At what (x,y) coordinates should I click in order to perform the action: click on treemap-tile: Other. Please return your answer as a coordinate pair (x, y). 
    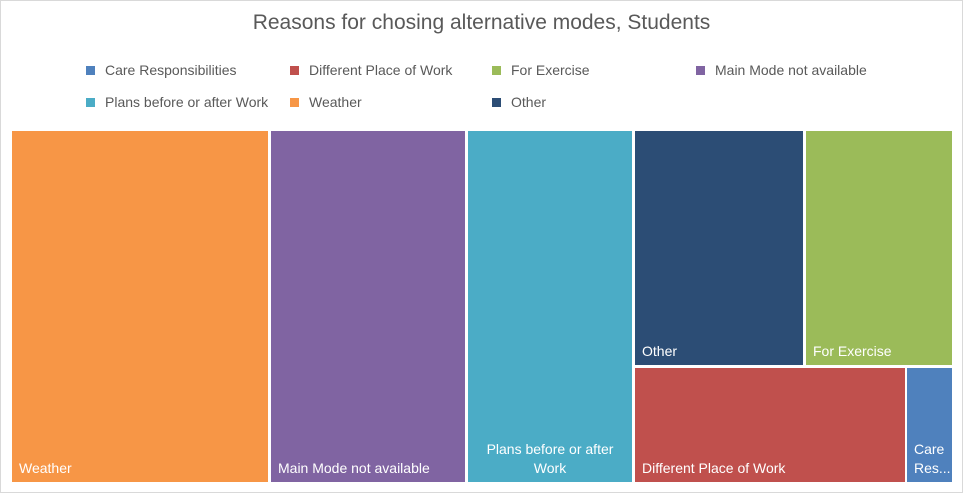
    Looking at the image, I should click on (719, 248).